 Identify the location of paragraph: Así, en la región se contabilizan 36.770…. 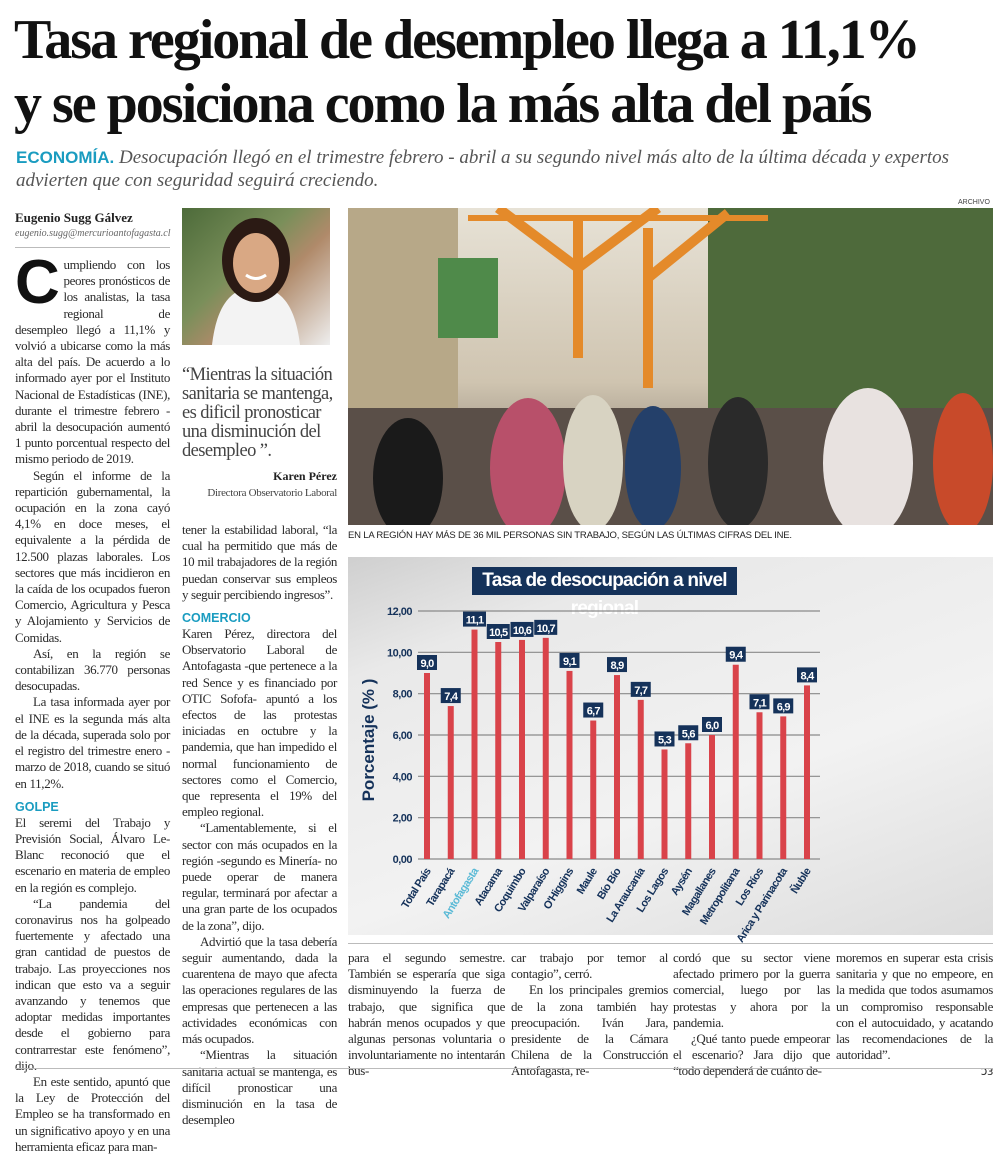
(92, 669).